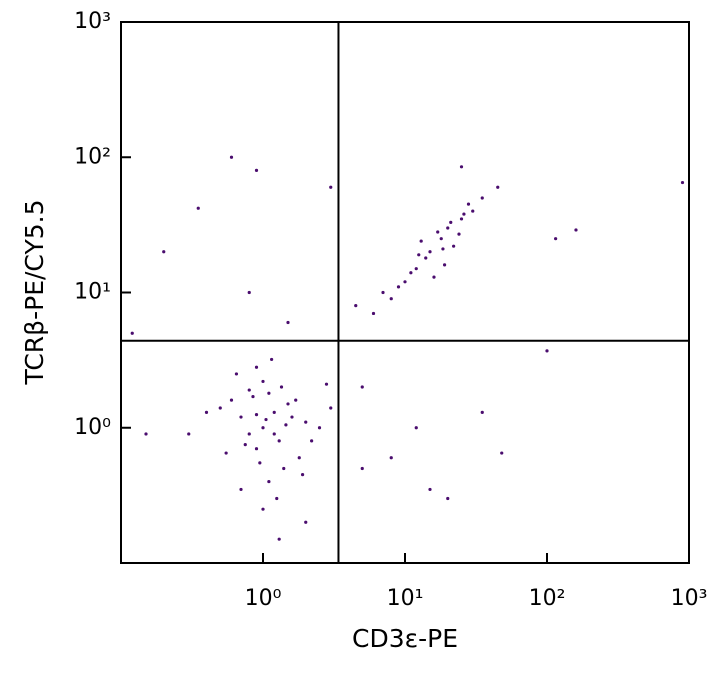 The width and height of the screenshot is (717, 675). I want to click on x-tick-label: 10², so click(547, 598).